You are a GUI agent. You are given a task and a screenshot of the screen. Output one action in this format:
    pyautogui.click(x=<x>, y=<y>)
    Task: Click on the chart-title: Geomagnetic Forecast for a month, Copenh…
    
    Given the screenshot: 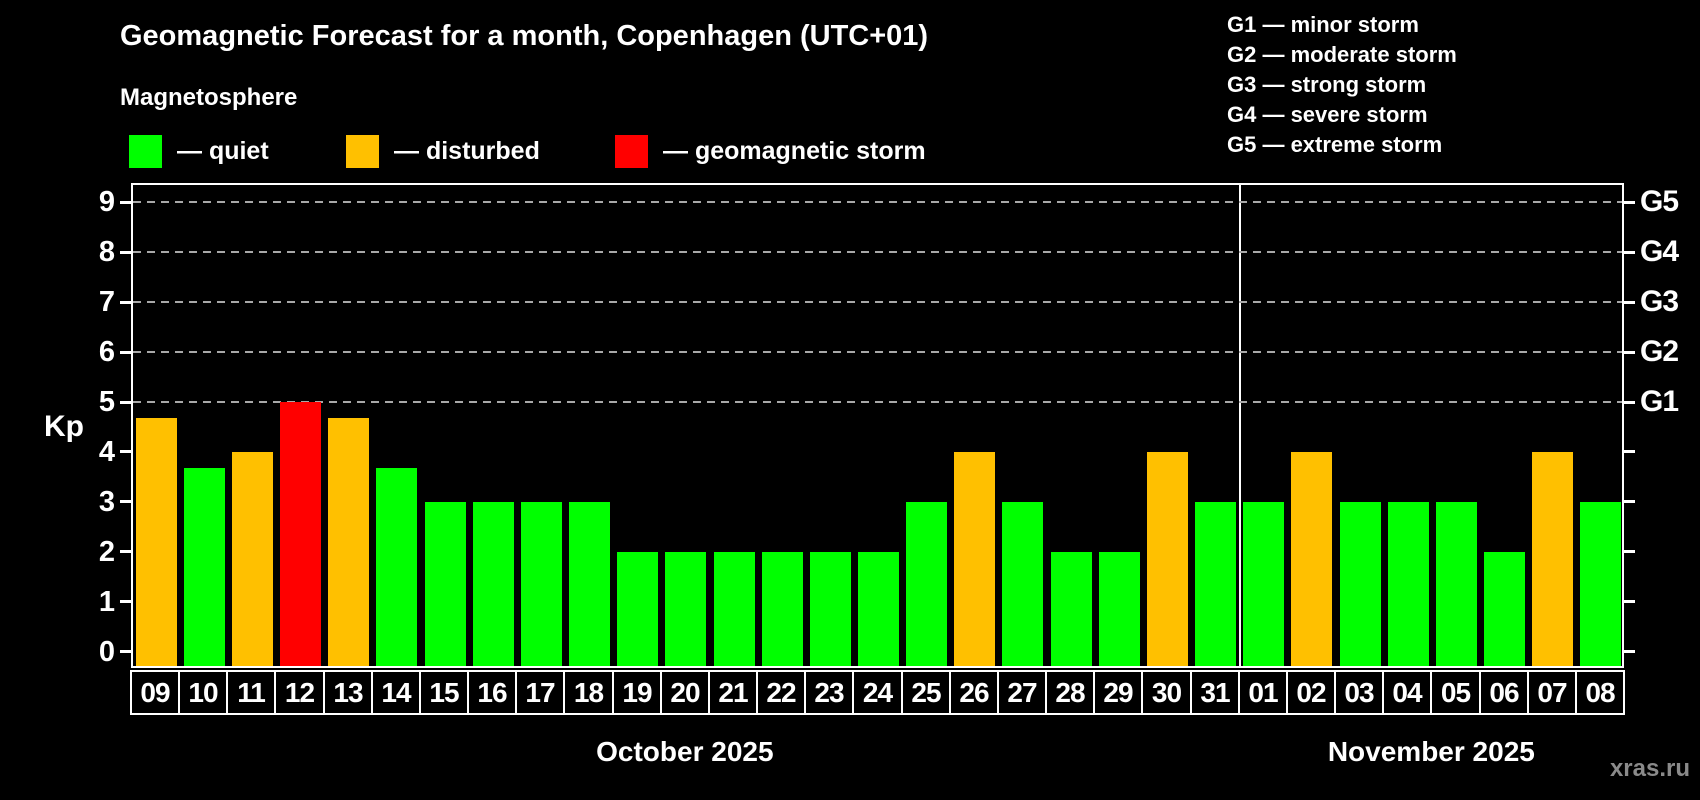 What is the action you would take?
    pyautogui.click(x=524, y=36)
    